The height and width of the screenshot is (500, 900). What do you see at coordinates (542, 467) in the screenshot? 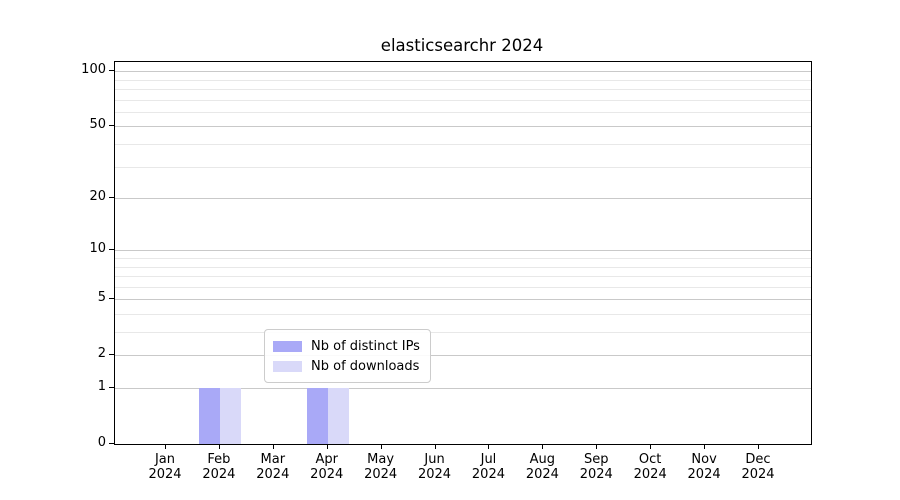
I see `x-axis-tick-label: Aug 2024` at bounding box center [542, 467].